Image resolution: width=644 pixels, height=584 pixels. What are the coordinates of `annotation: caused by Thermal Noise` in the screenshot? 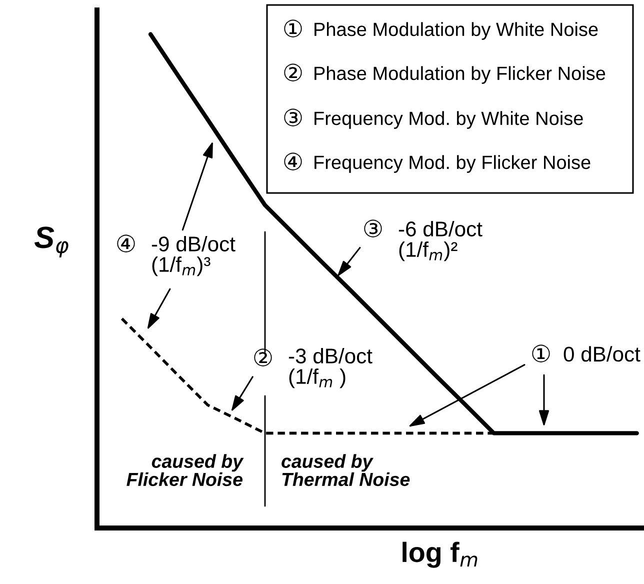 It's located at (346, 470).